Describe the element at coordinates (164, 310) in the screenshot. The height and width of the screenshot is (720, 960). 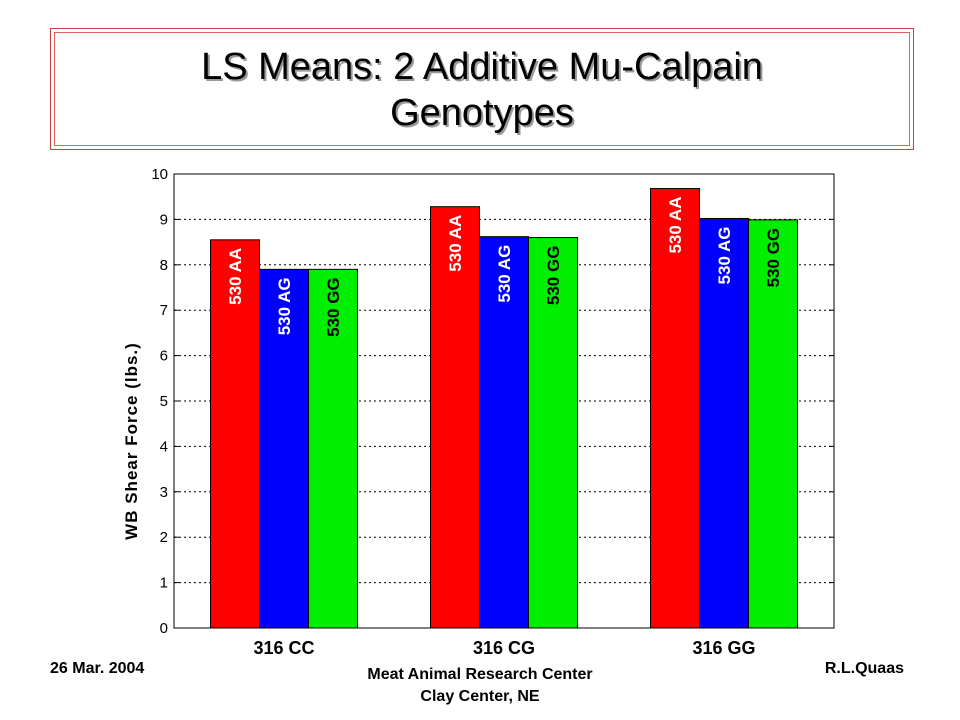
I see `y-tick-label: 7` at that location.